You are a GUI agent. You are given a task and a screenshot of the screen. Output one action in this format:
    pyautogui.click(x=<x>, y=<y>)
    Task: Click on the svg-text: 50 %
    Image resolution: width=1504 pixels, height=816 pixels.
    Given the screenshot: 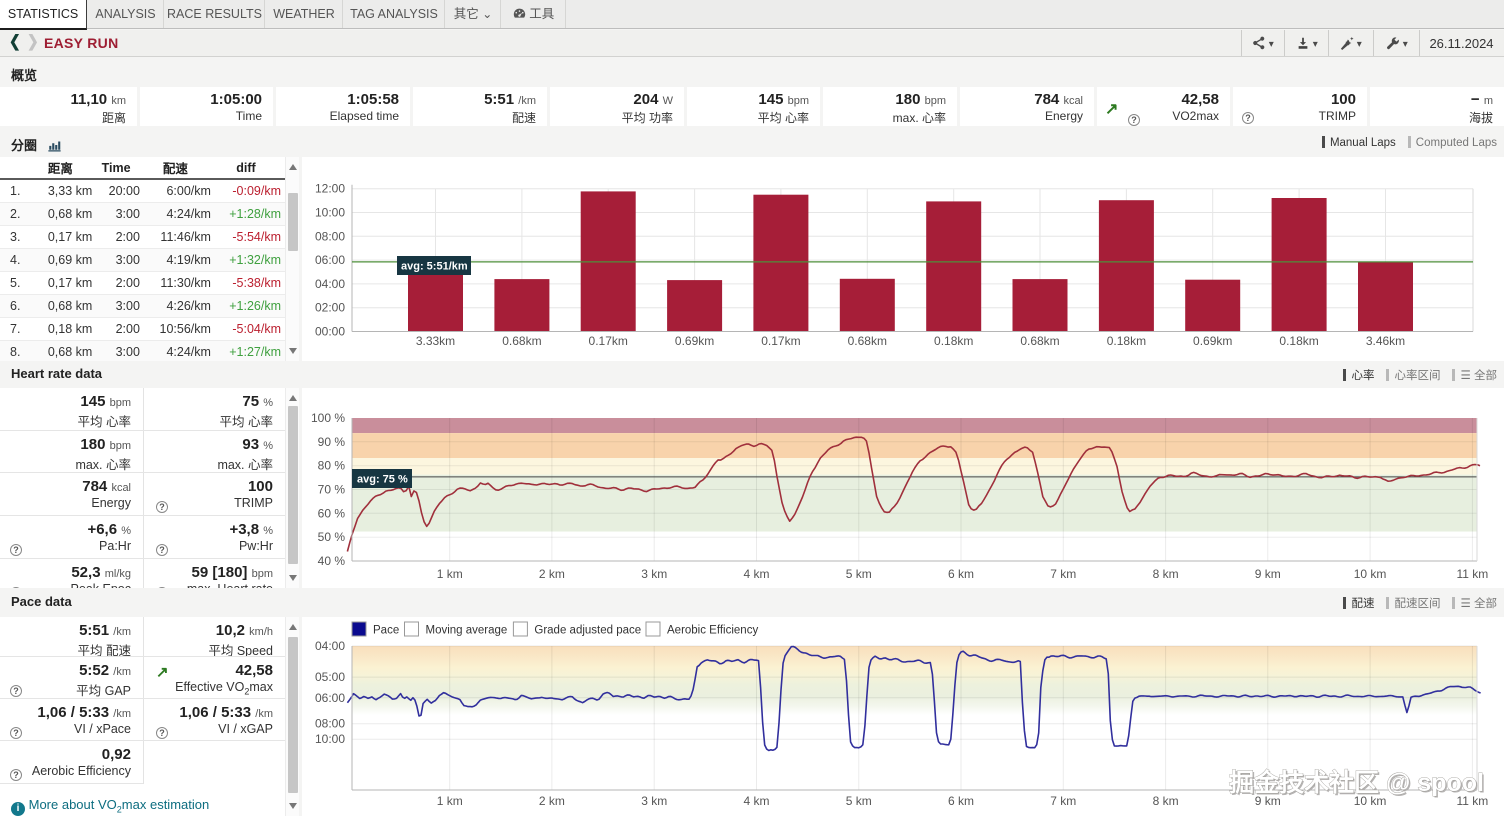 What is the action you would take?
    pyautogui.click(x=332, y=537)
    